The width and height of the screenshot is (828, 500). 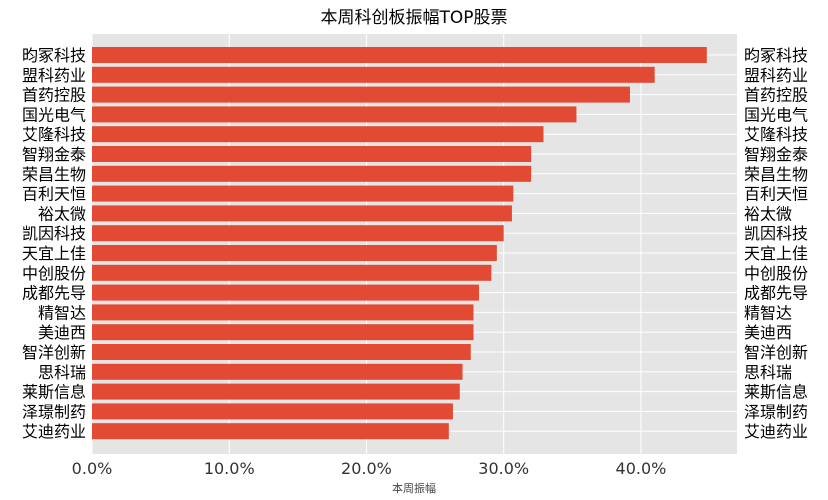 I want to click on category-label-right: 泽璟制药, so click(x=776, y=411).